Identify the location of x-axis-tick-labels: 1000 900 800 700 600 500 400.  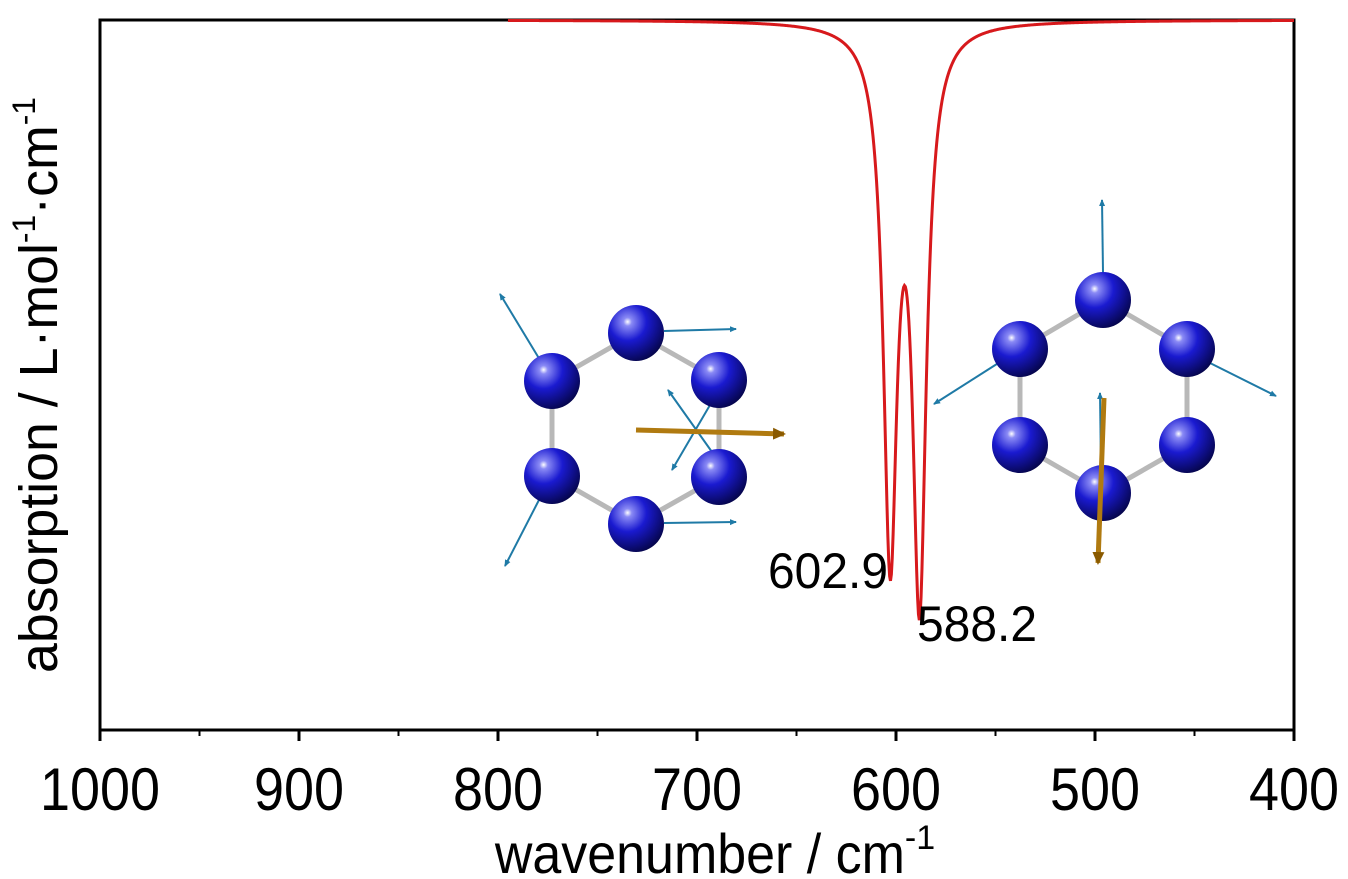
(689, 789).